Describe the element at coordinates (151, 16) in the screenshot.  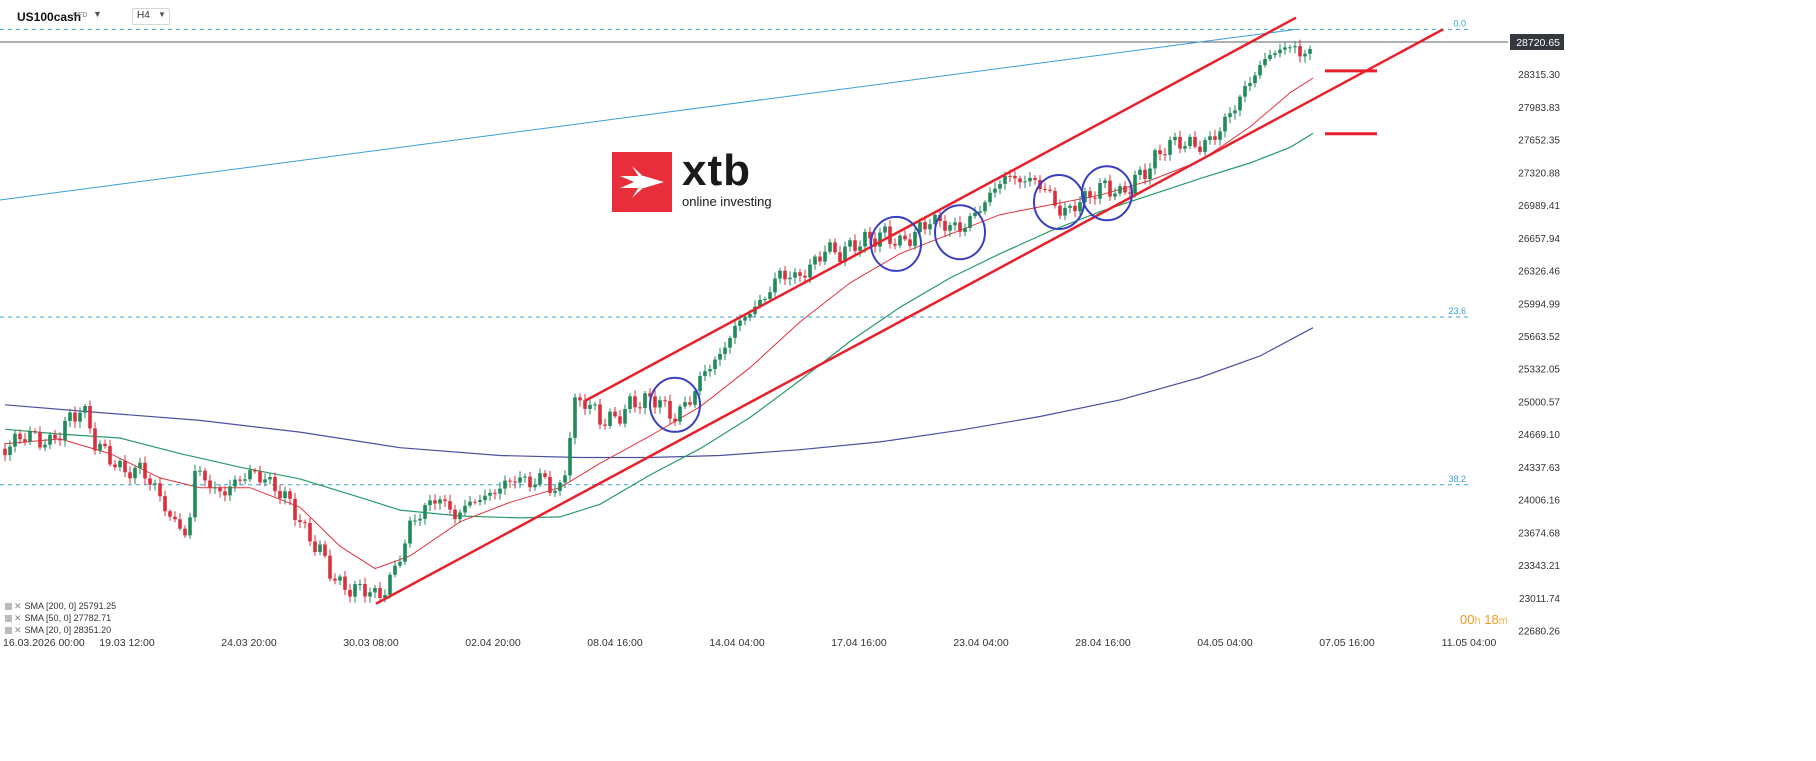
I see `timeframe-select: H4 ▼` at that location.